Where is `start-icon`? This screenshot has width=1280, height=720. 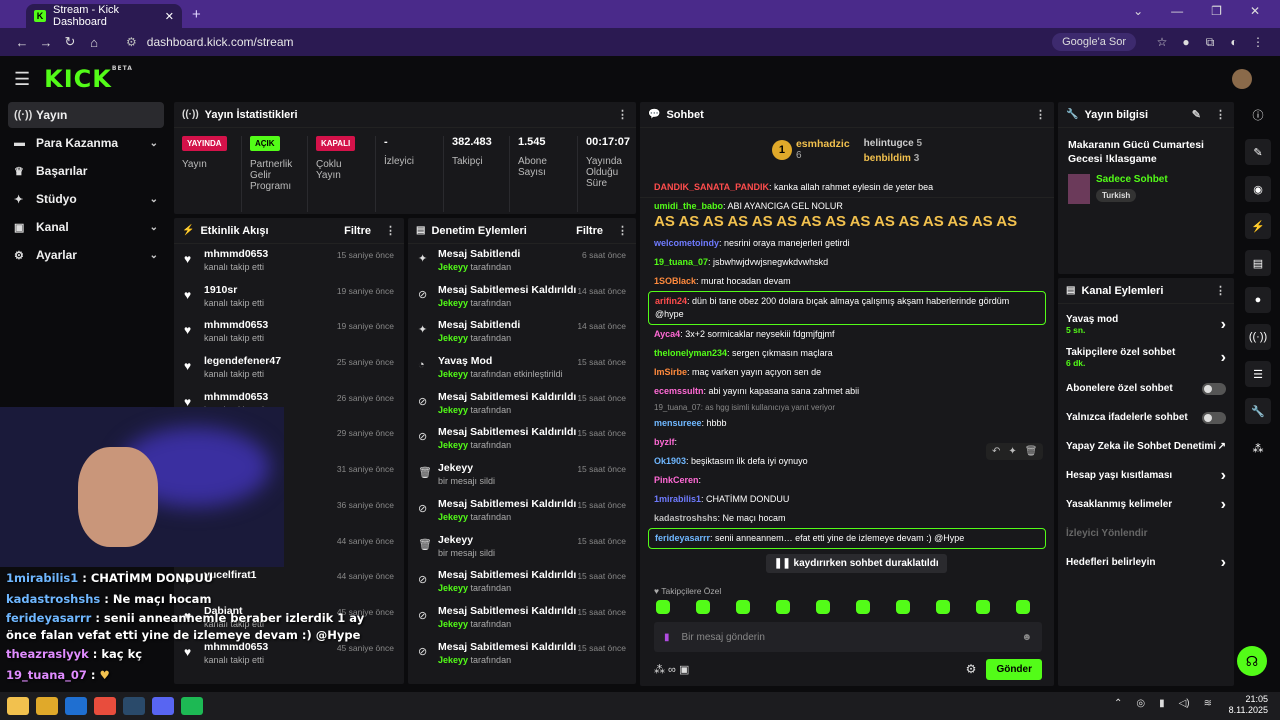 start-icon is located at coordinates (18, 706).